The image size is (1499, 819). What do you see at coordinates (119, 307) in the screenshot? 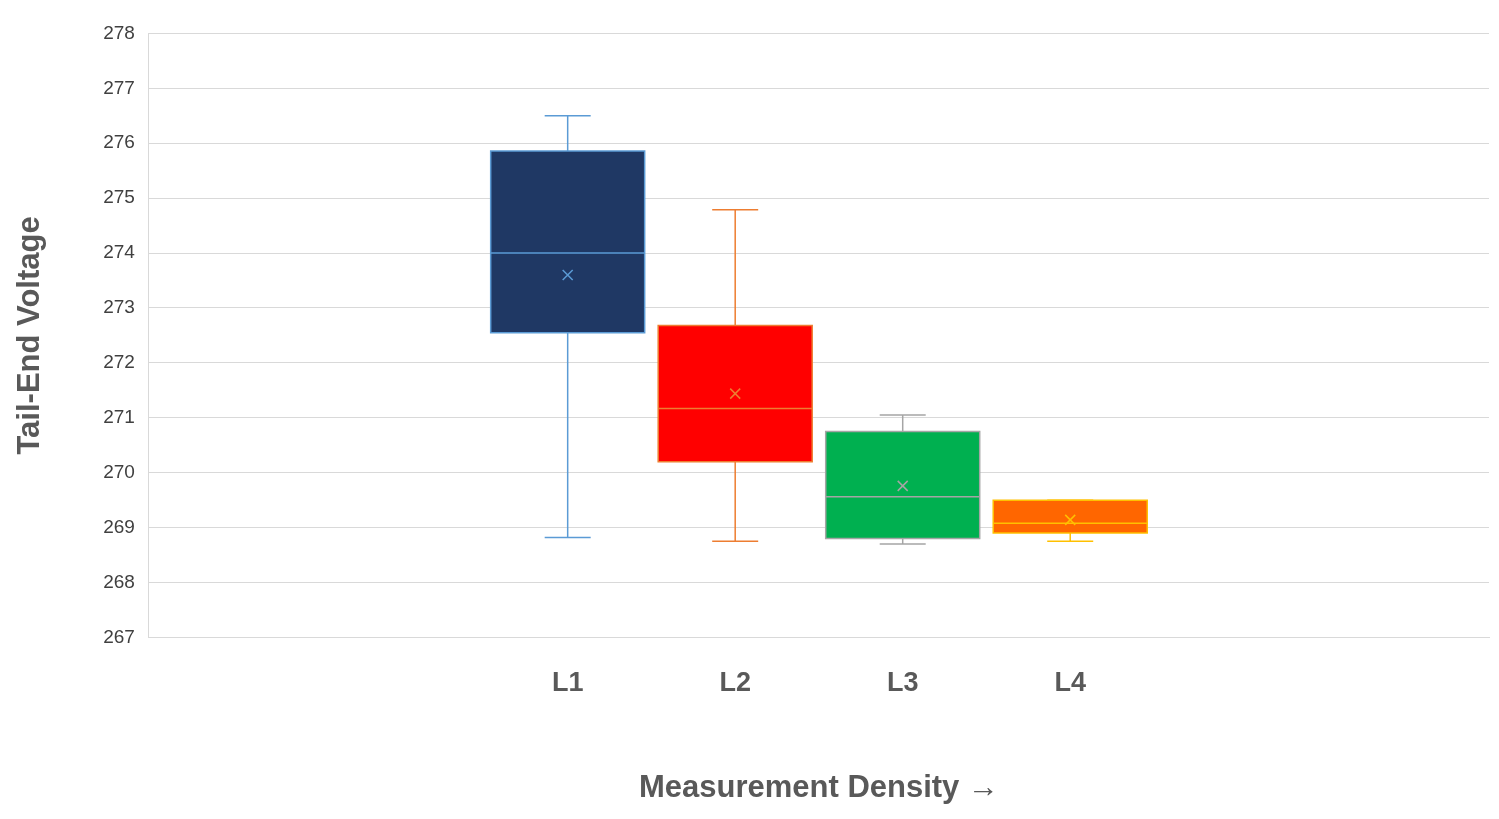
I see `y-tick-label: 273` at bounding box center [119, 307].